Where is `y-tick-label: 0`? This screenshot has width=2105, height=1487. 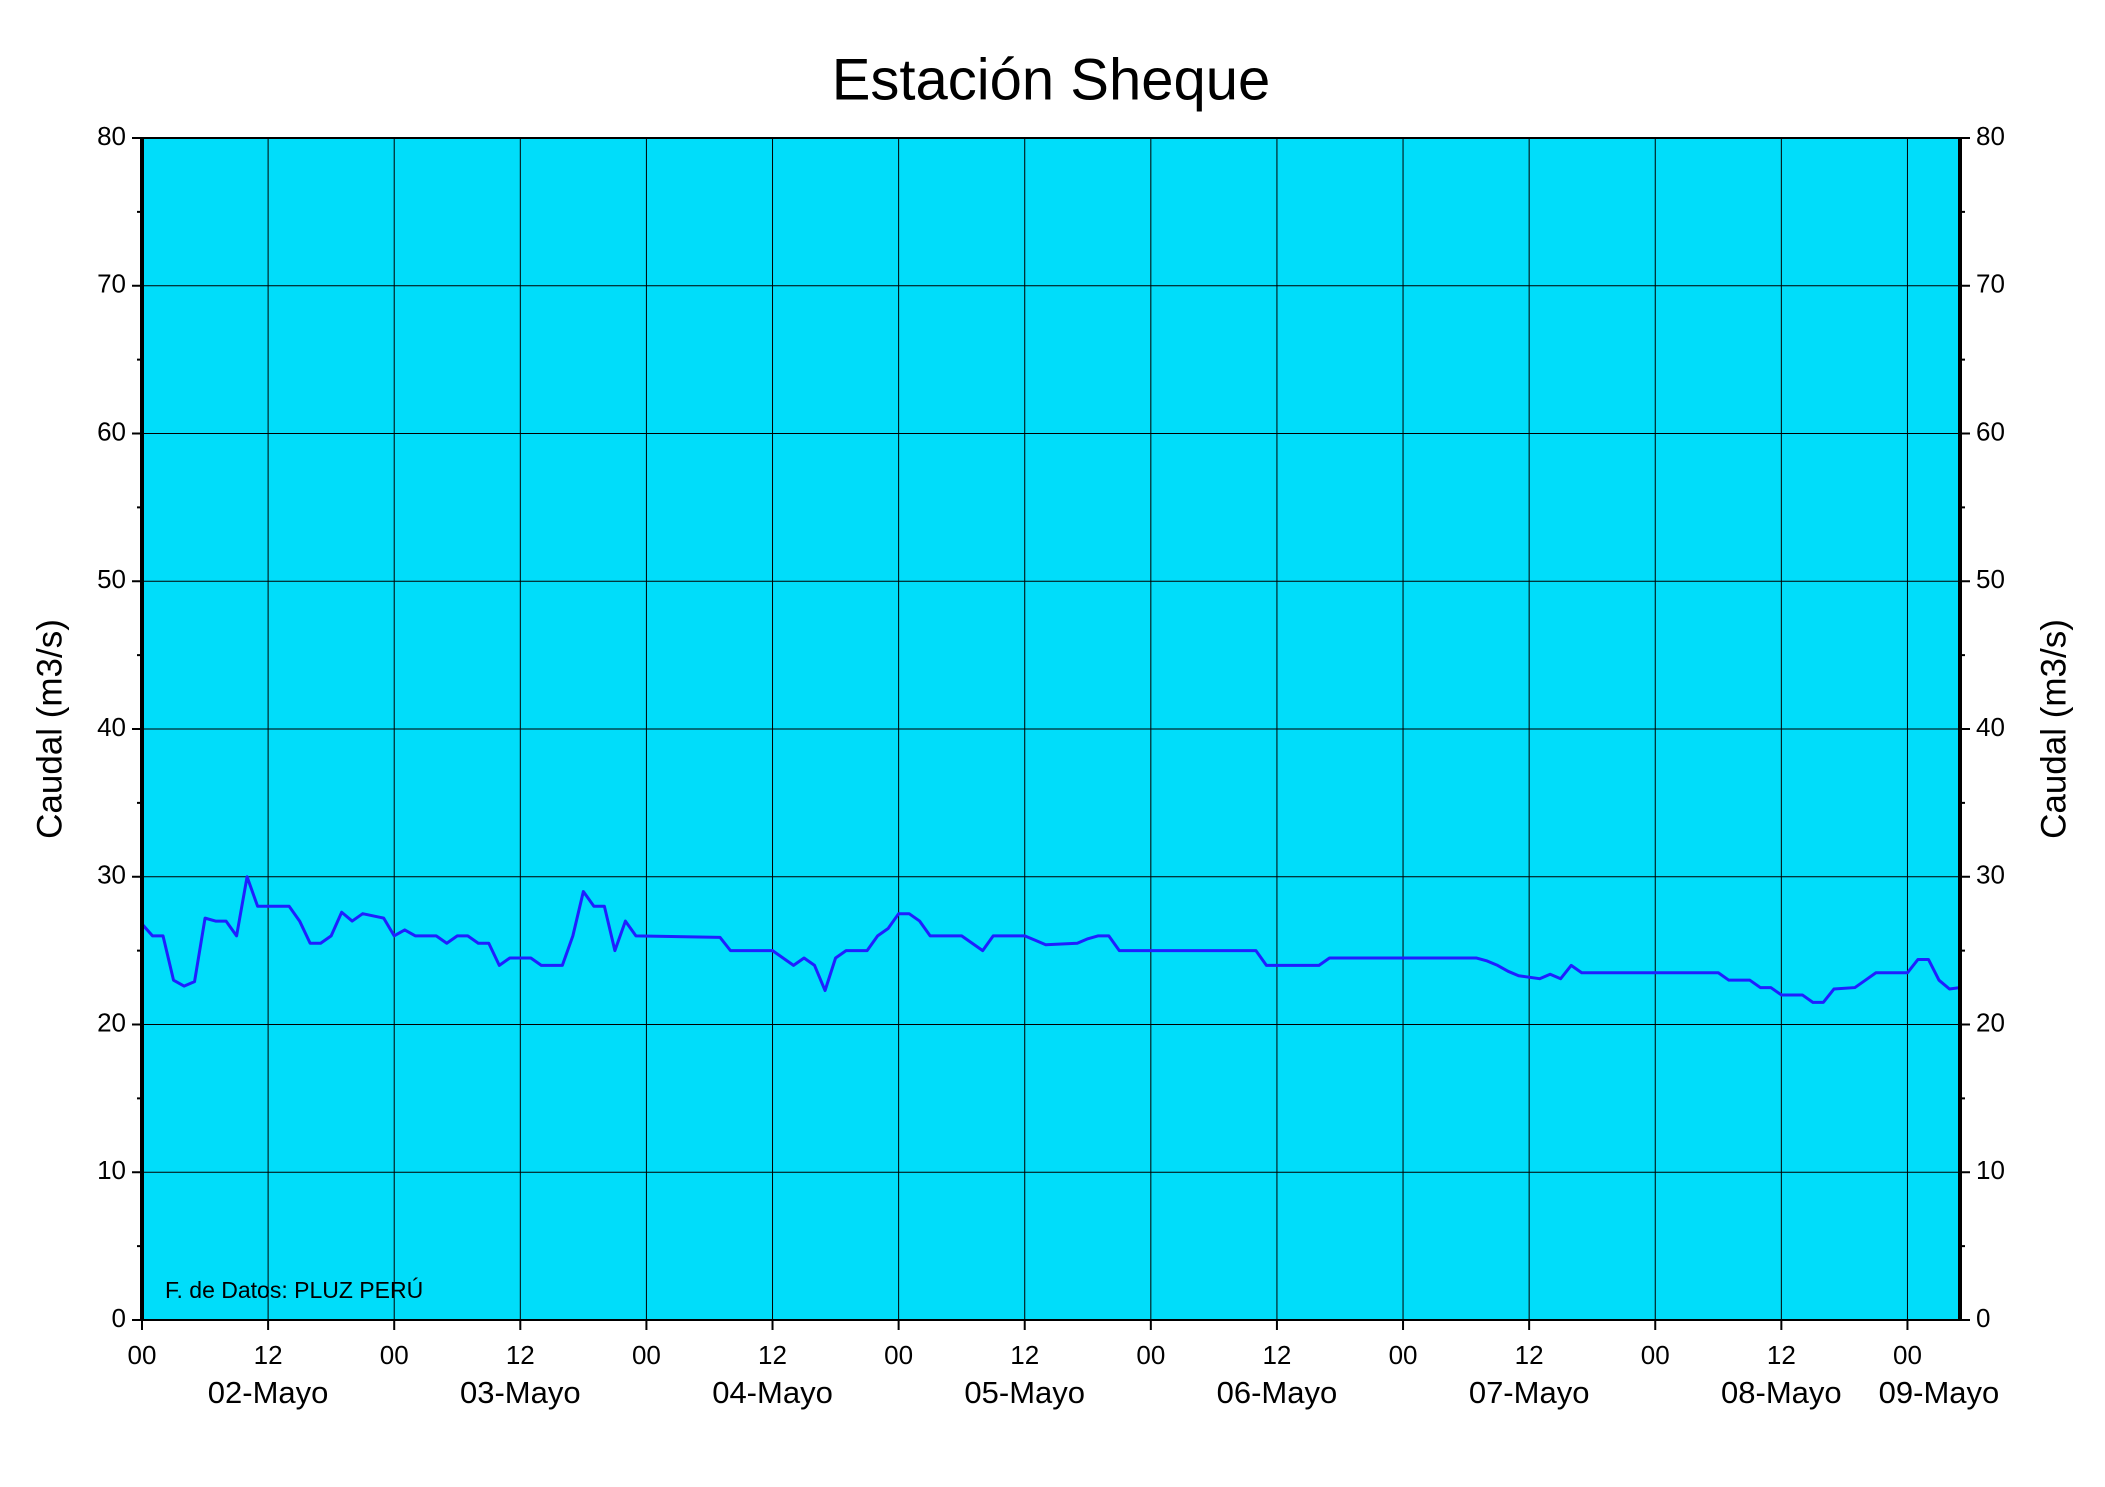 y-tick-label: 0 is located at coordinates (119, 1318).